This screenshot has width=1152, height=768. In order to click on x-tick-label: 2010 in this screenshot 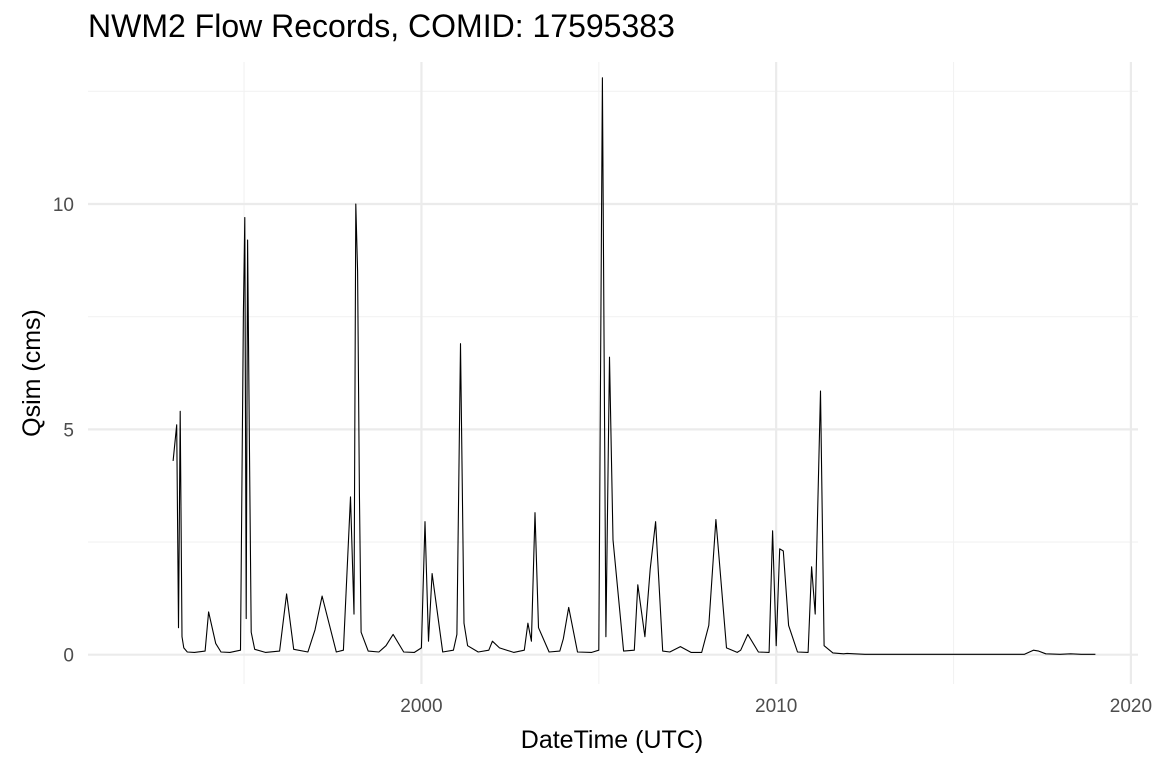, I will do `click(776, 706)`.